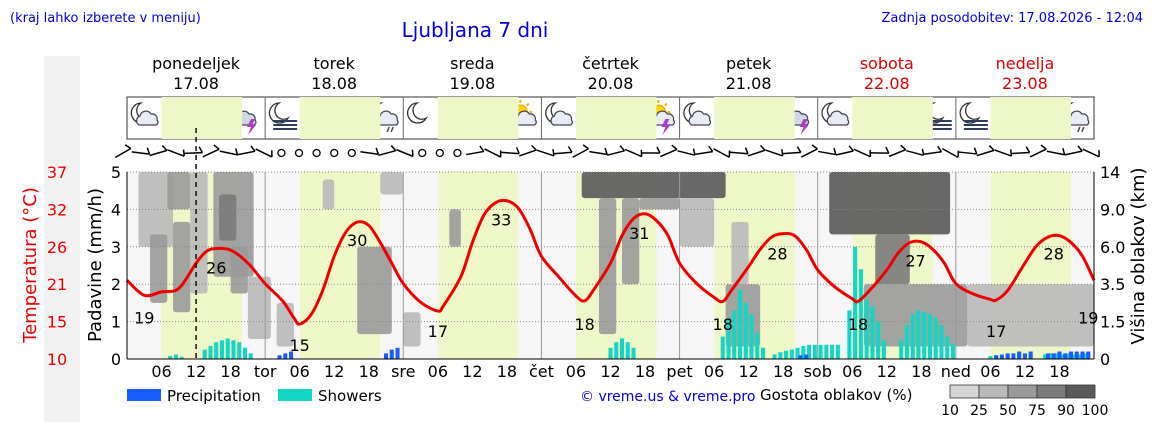  Describe the element at coordinates (530, 265) in the screenshot. I see `night-band` at that location.